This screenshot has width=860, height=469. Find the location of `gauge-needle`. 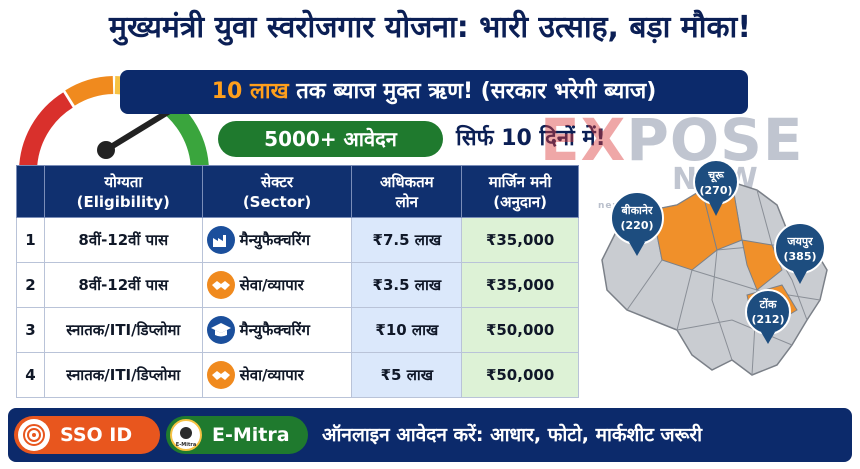

gauge-needle is located at coordinates (137, 131).